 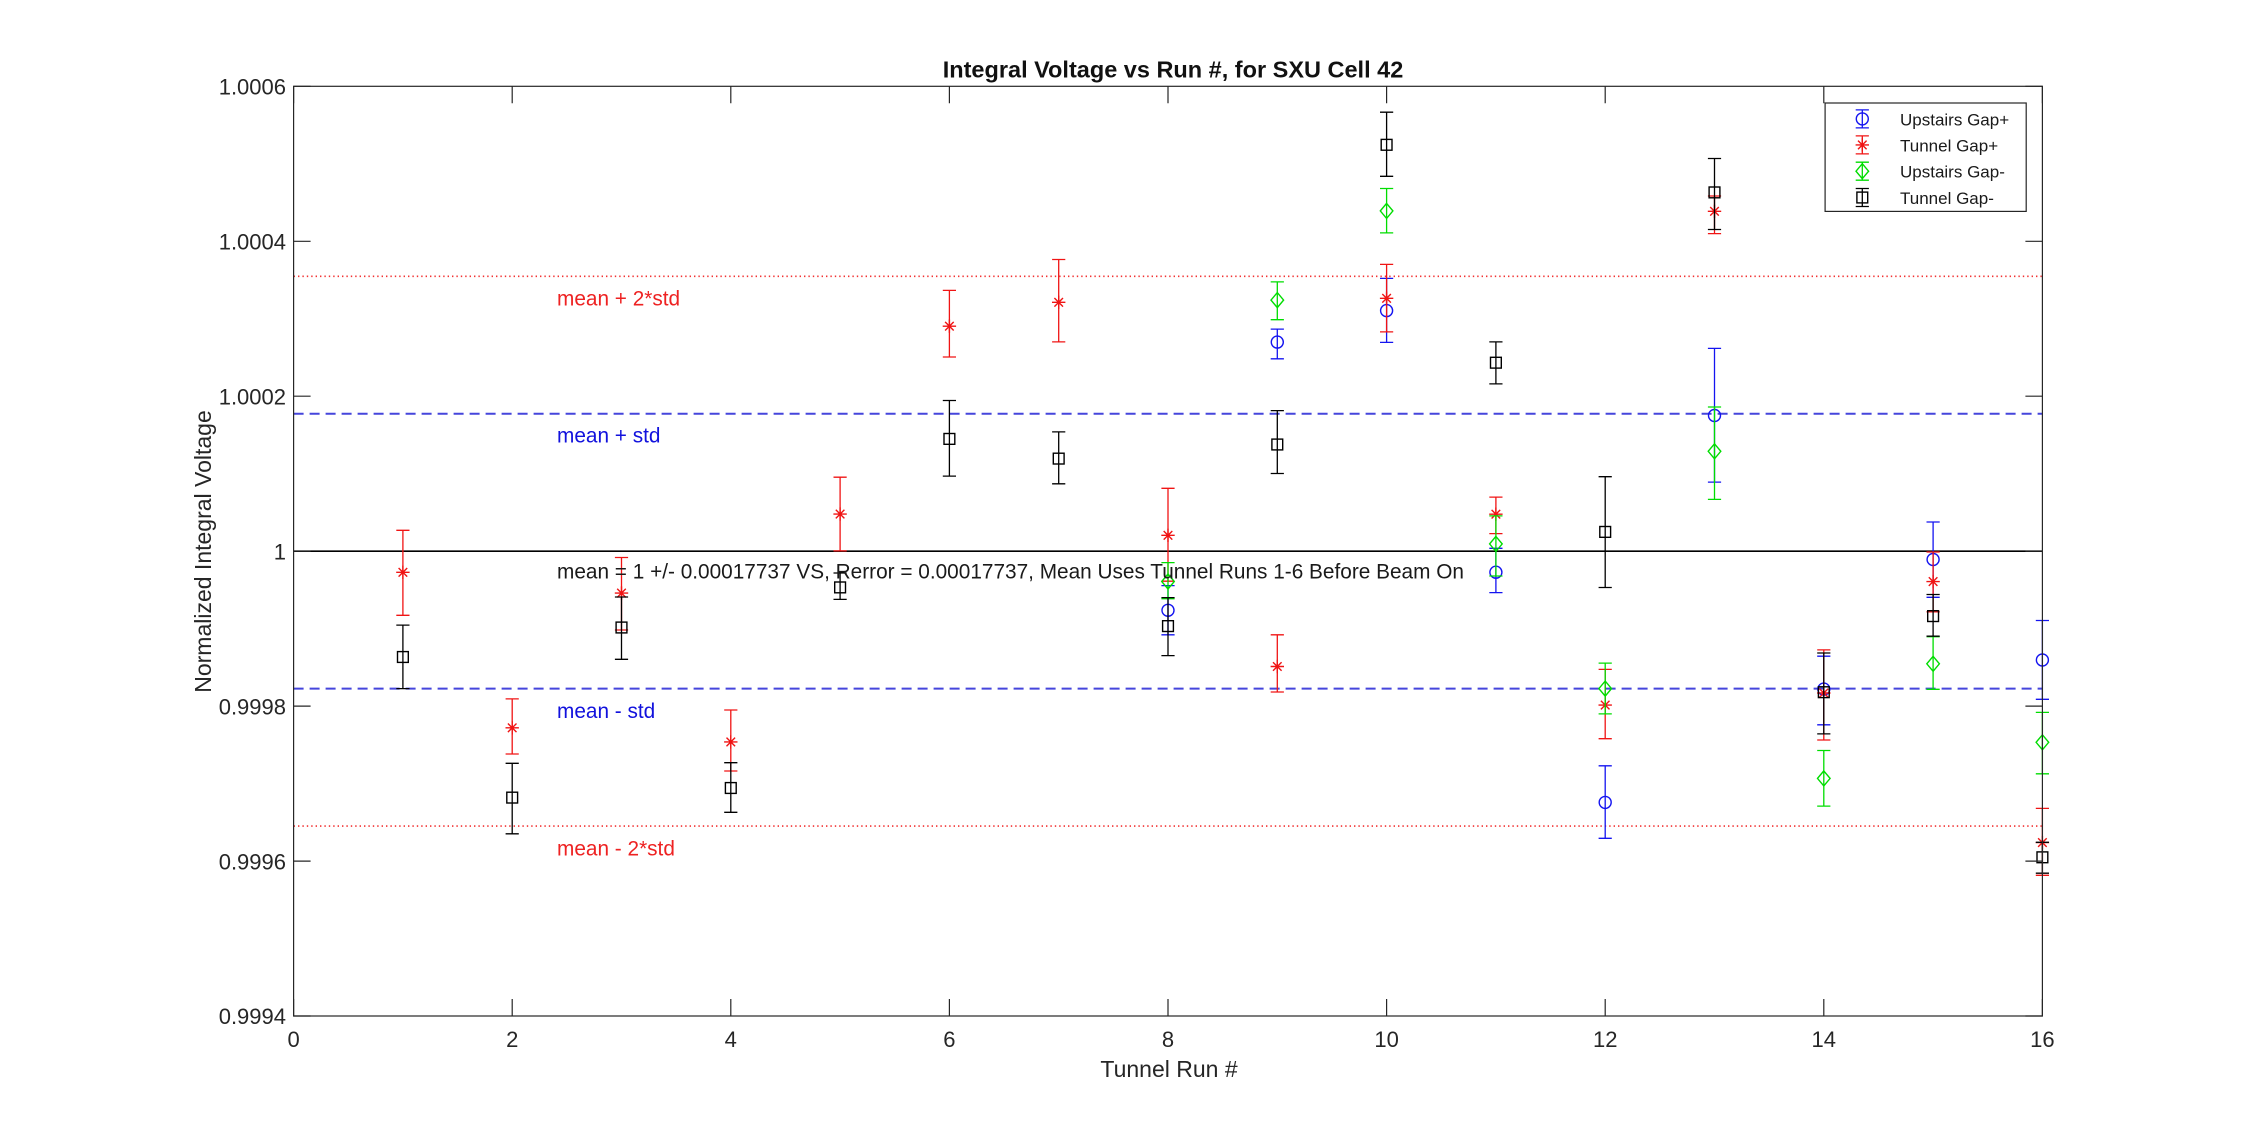 I want to click on svg-text: 2, so click(x=512, y=1039).